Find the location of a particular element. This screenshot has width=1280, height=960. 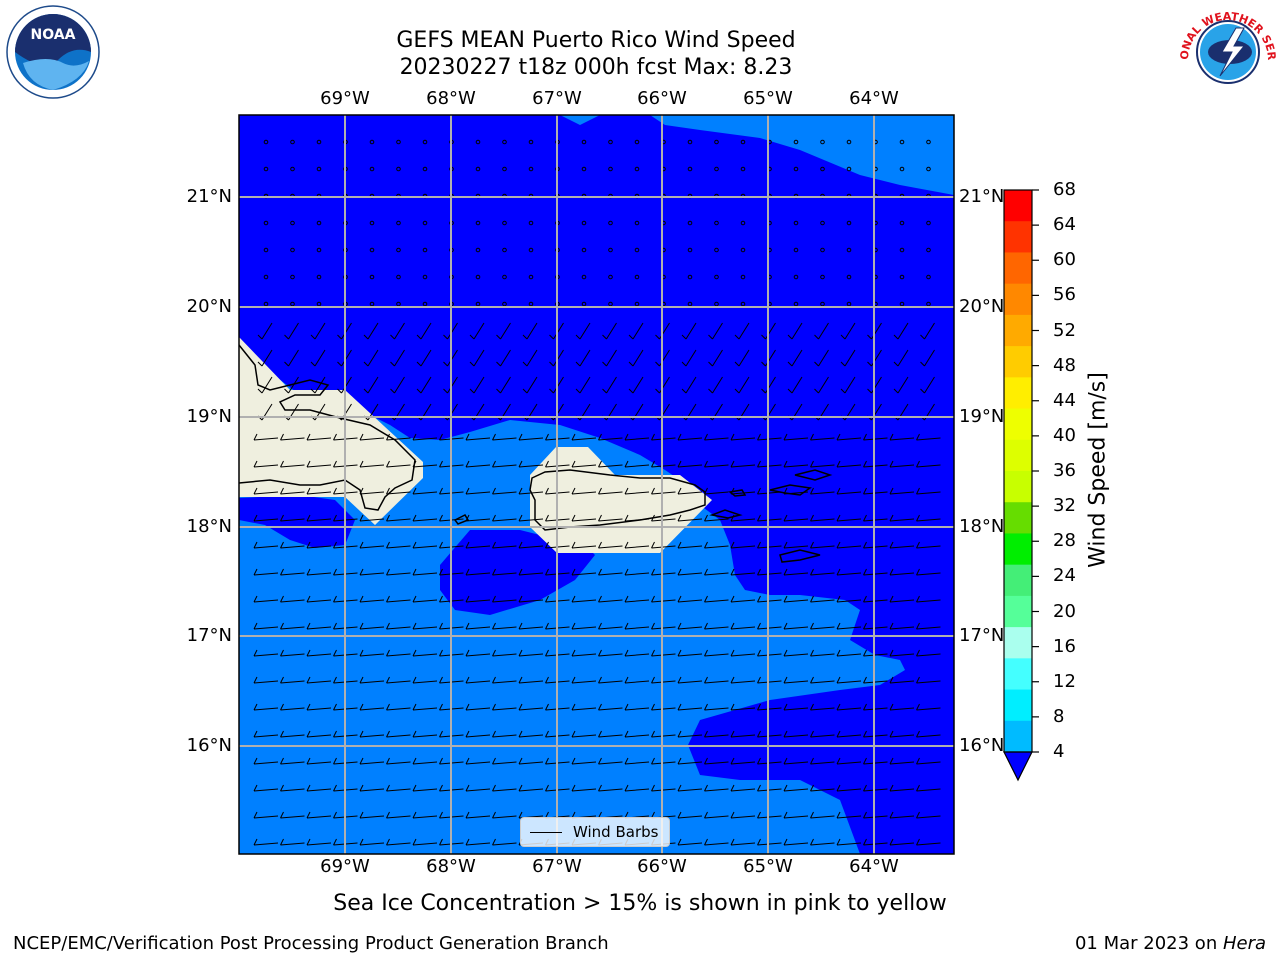

colorbar-tick-label: 48 is located at coordinates (1064, 365).